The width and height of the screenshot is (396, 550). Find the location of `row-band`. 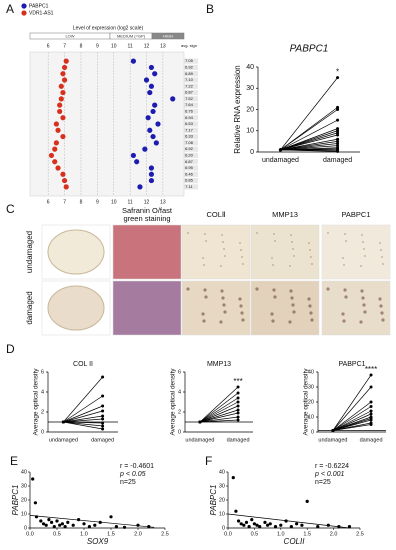

row-band is located at coordinates (189, 92).